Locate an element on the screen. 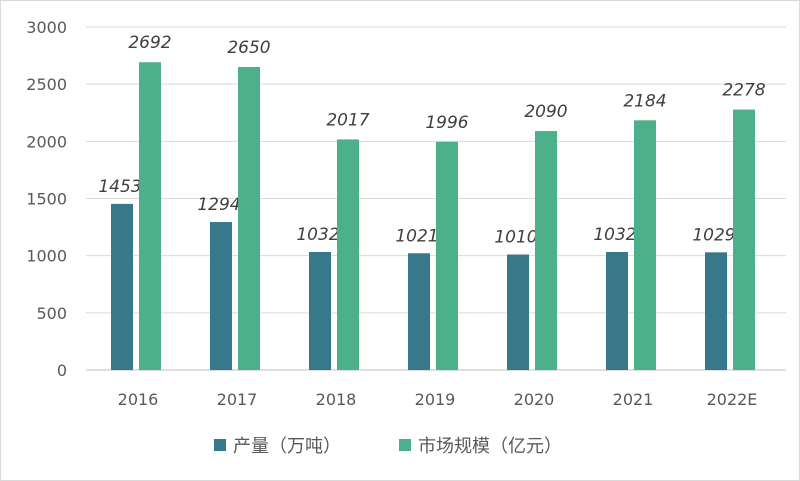 The image size is (800, 481). y-tick-label: 2000 is located at coordinates (46, 141).